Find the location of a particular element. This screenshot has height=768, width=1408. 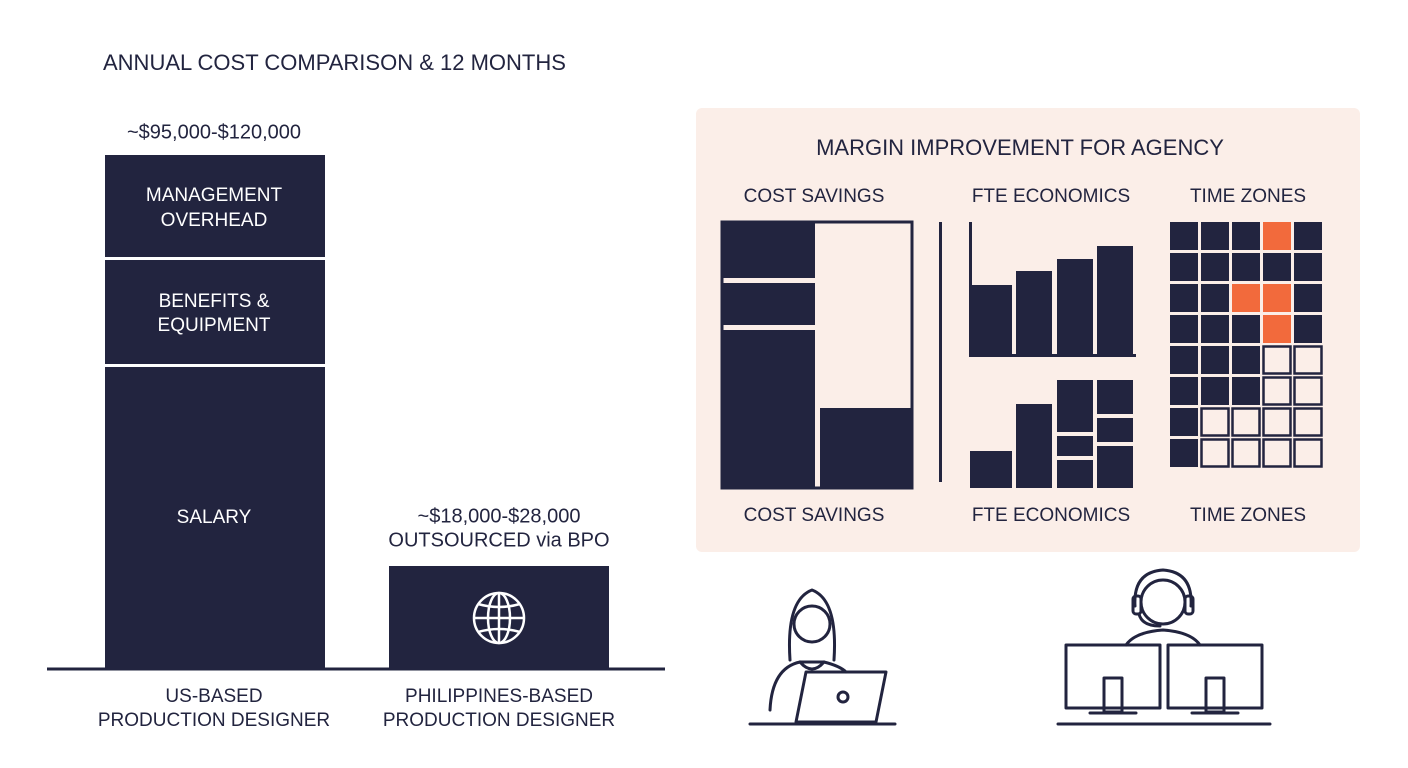

panel-title: MARGIN IMPROVEMENT FOR AGENCY is located at coordinates (1020, 147).